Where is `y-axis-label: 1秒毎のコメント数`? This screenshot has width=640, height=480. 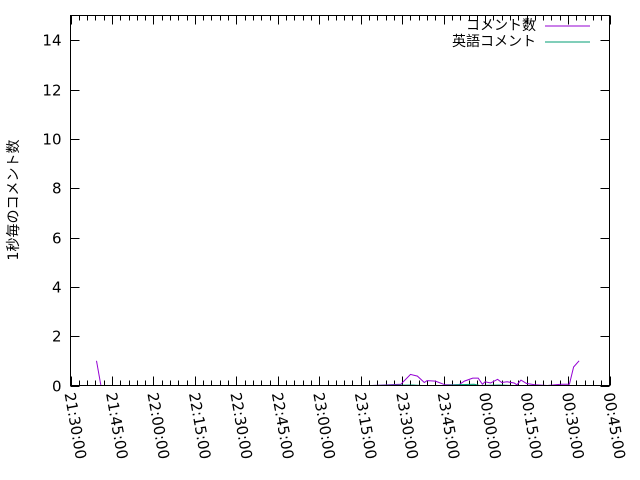
y-axis-label: 1秒毎のコメント数 is located at coordinates (14, 200).